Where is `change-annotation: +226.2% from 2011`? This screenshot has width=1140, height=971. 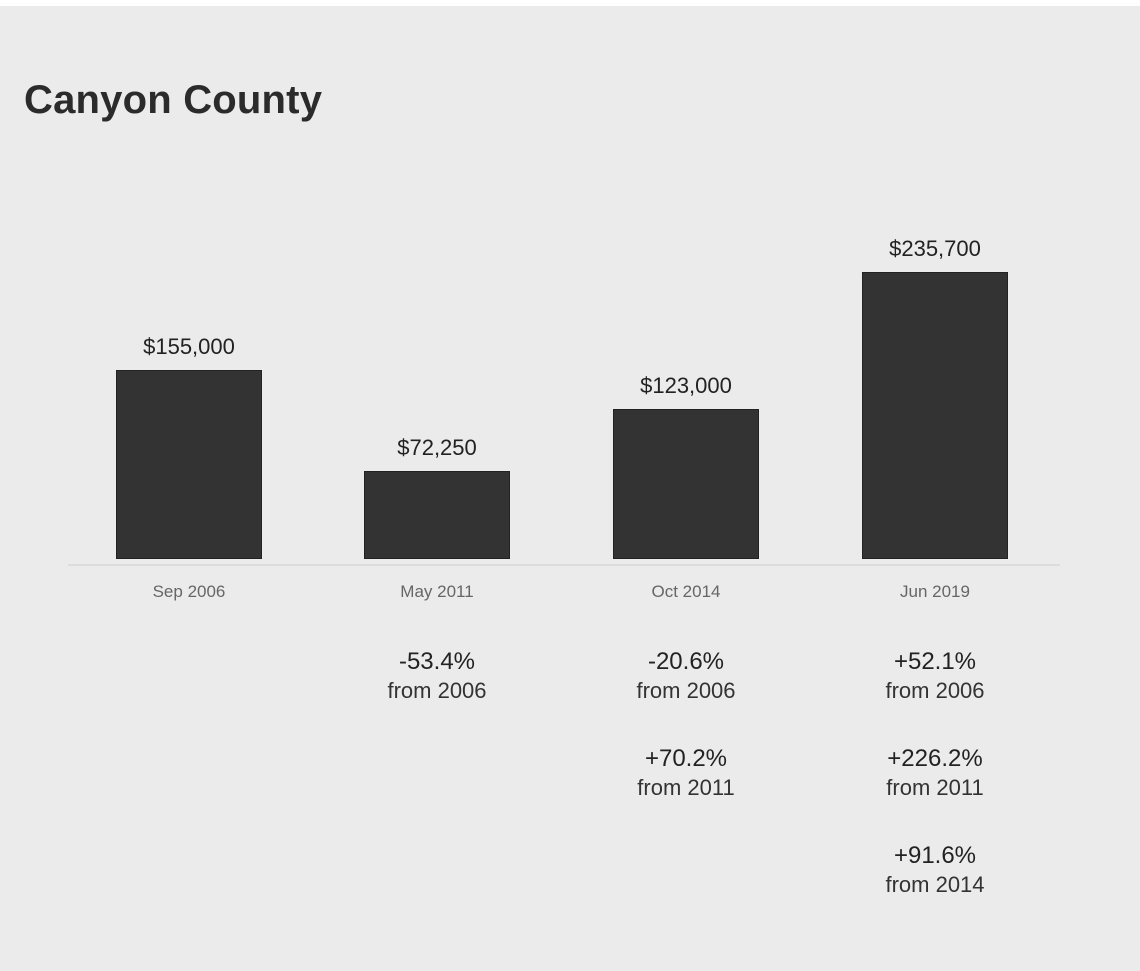 change-annotation: +226.2% from 2011 is located at coordinates (935, 773).